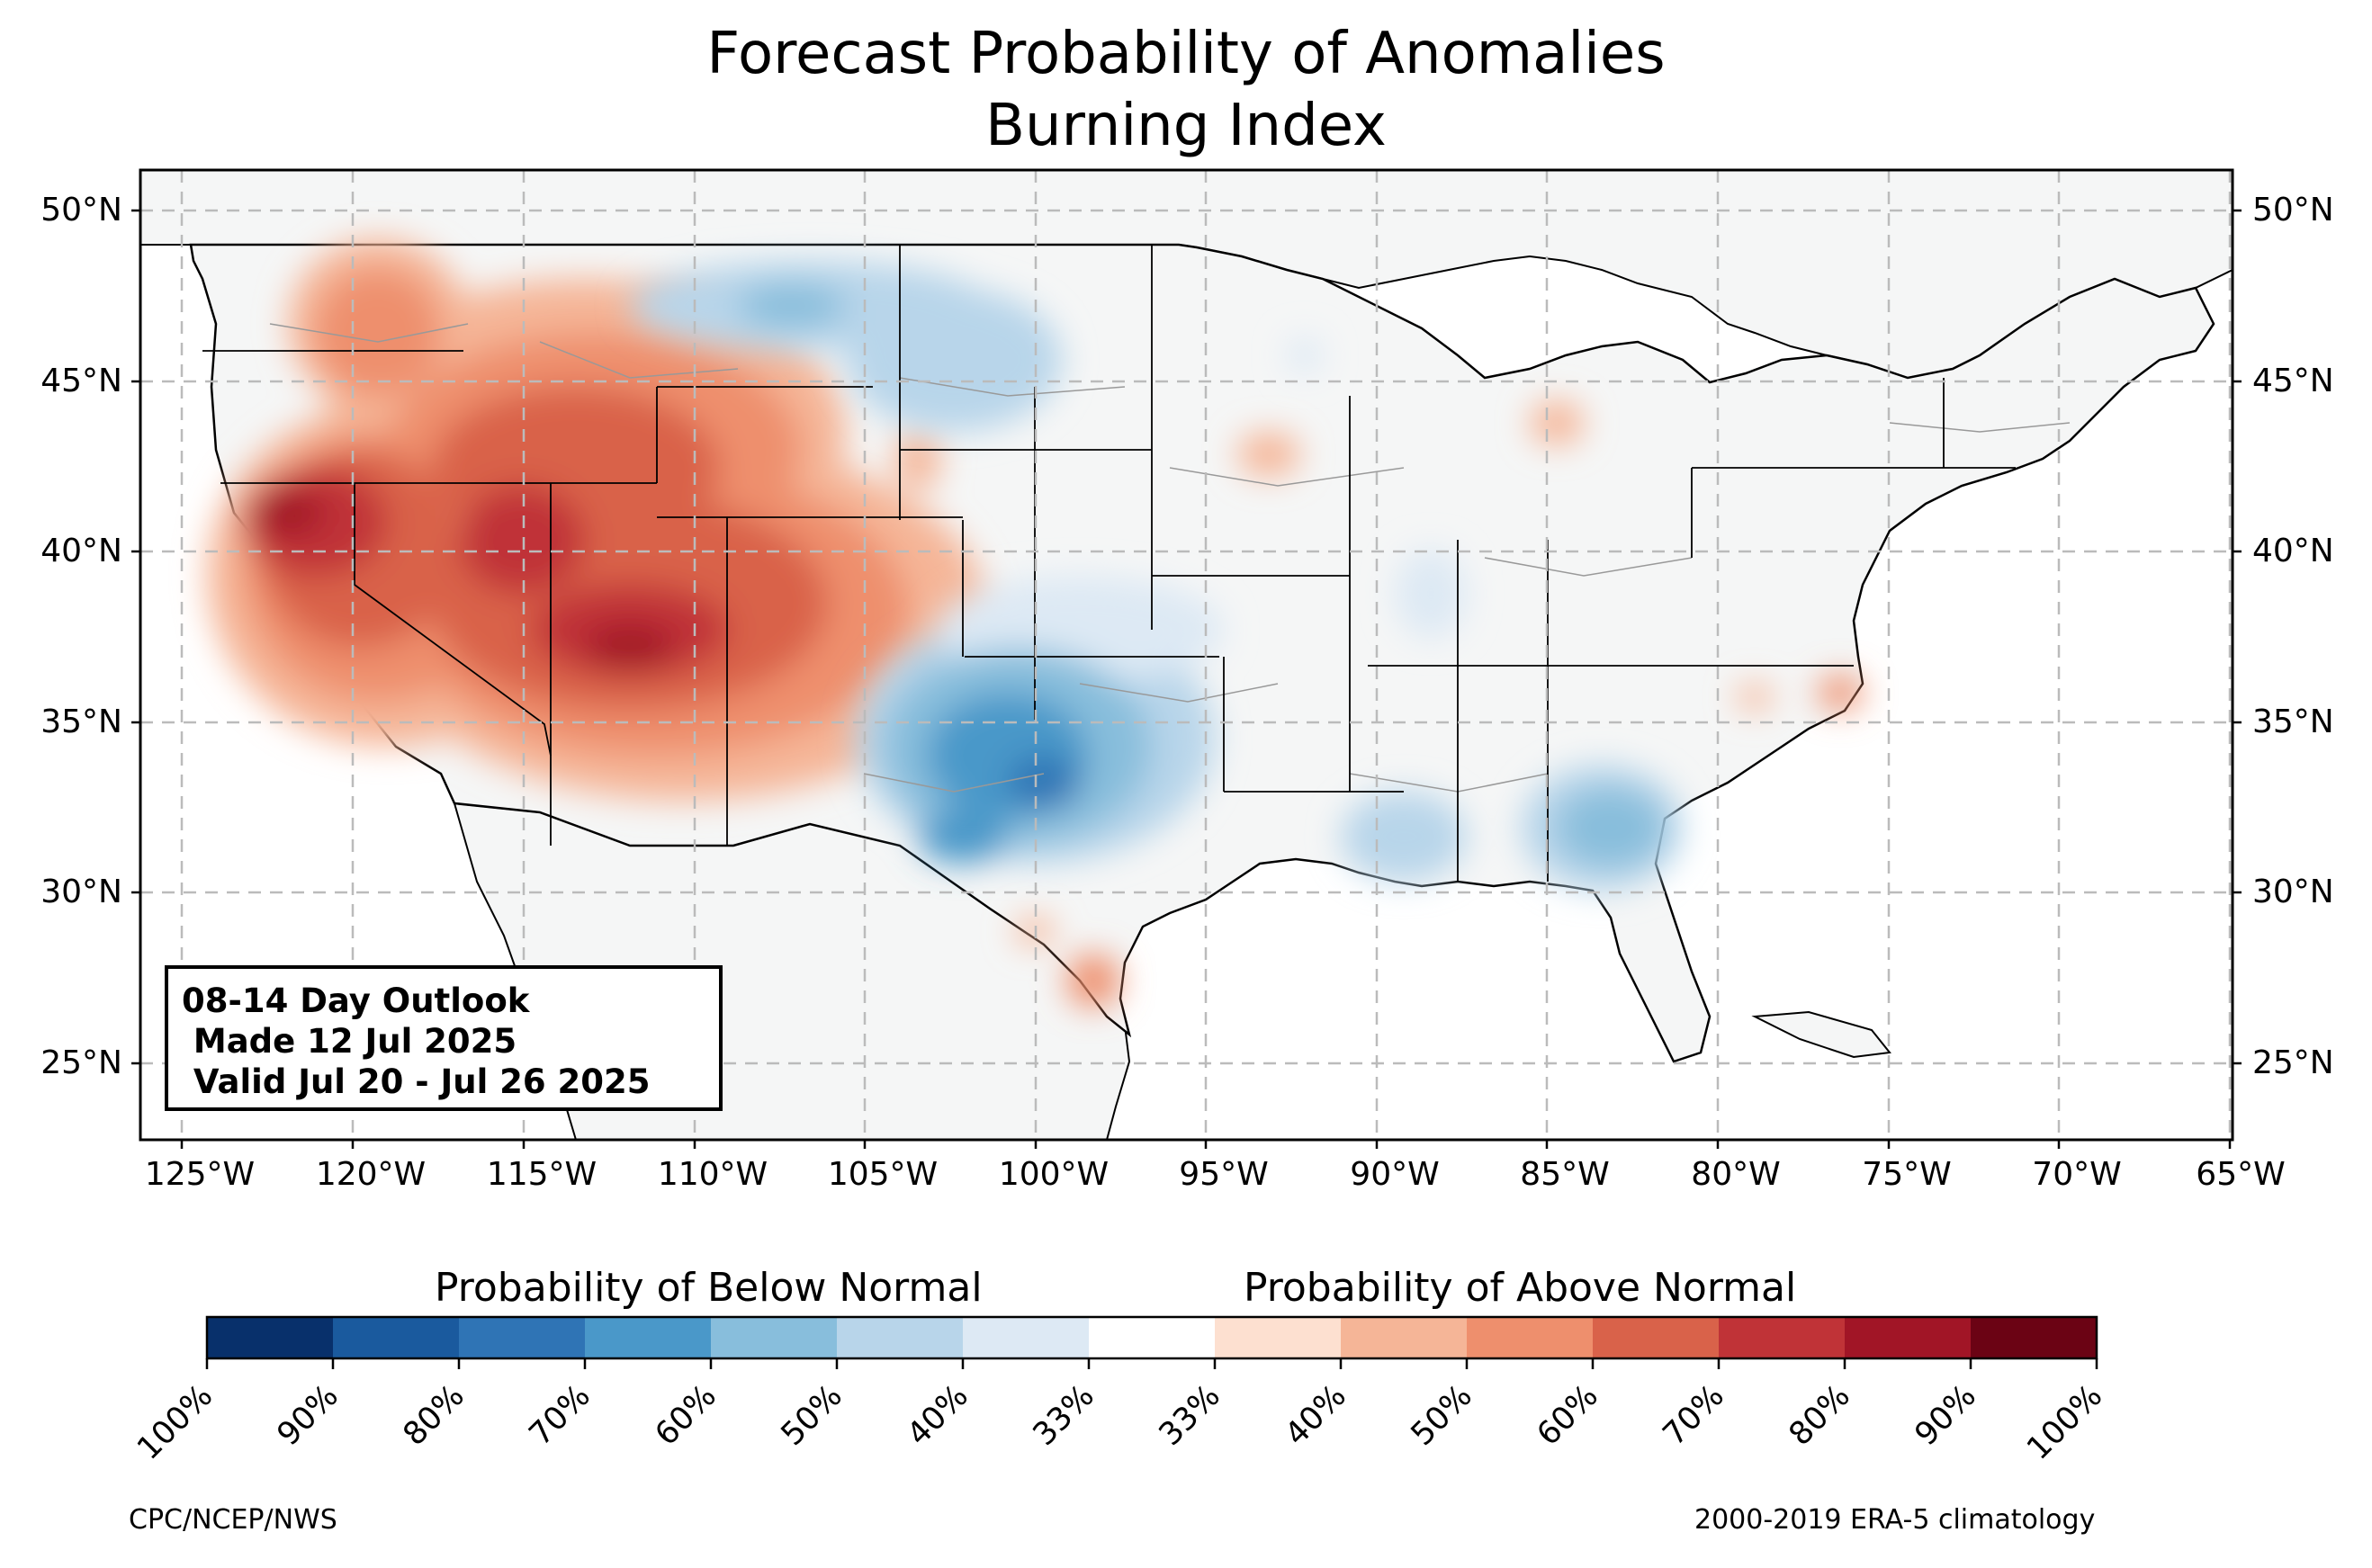 The width and height of the screenshot is (2372, 1568). I want to click on colorbar, so click(1151, 1342).